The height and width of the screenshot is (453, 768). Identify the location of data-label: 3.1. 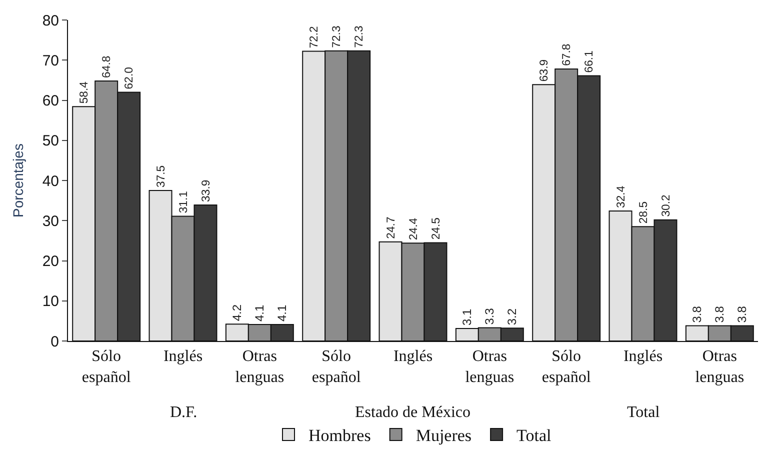
(467, 317).